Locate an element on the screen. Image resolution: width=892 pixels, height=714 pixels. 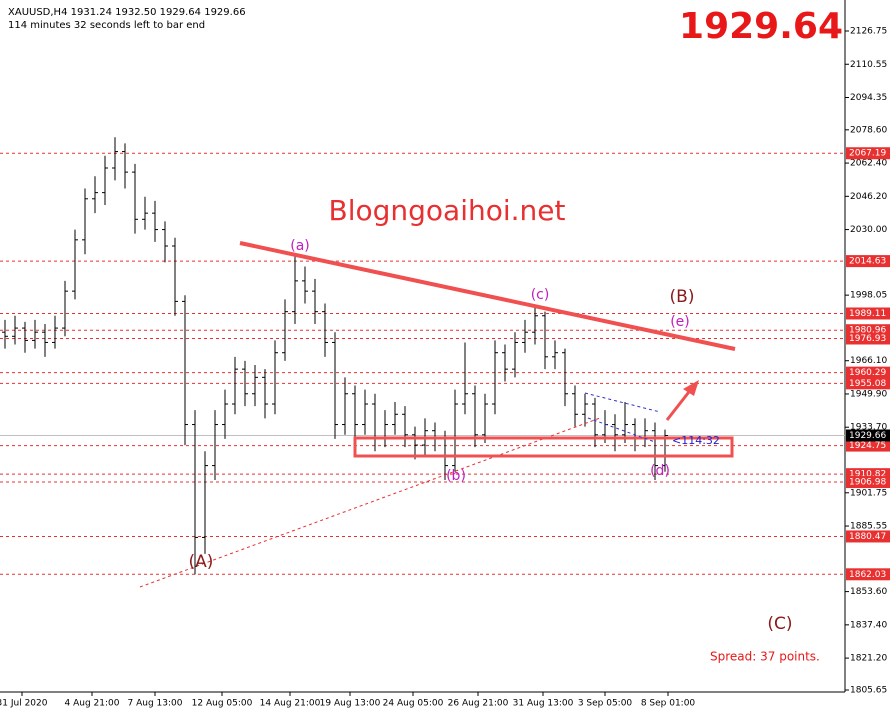
y-tick-label: 1885.55 is located at coordinates (868, 527).